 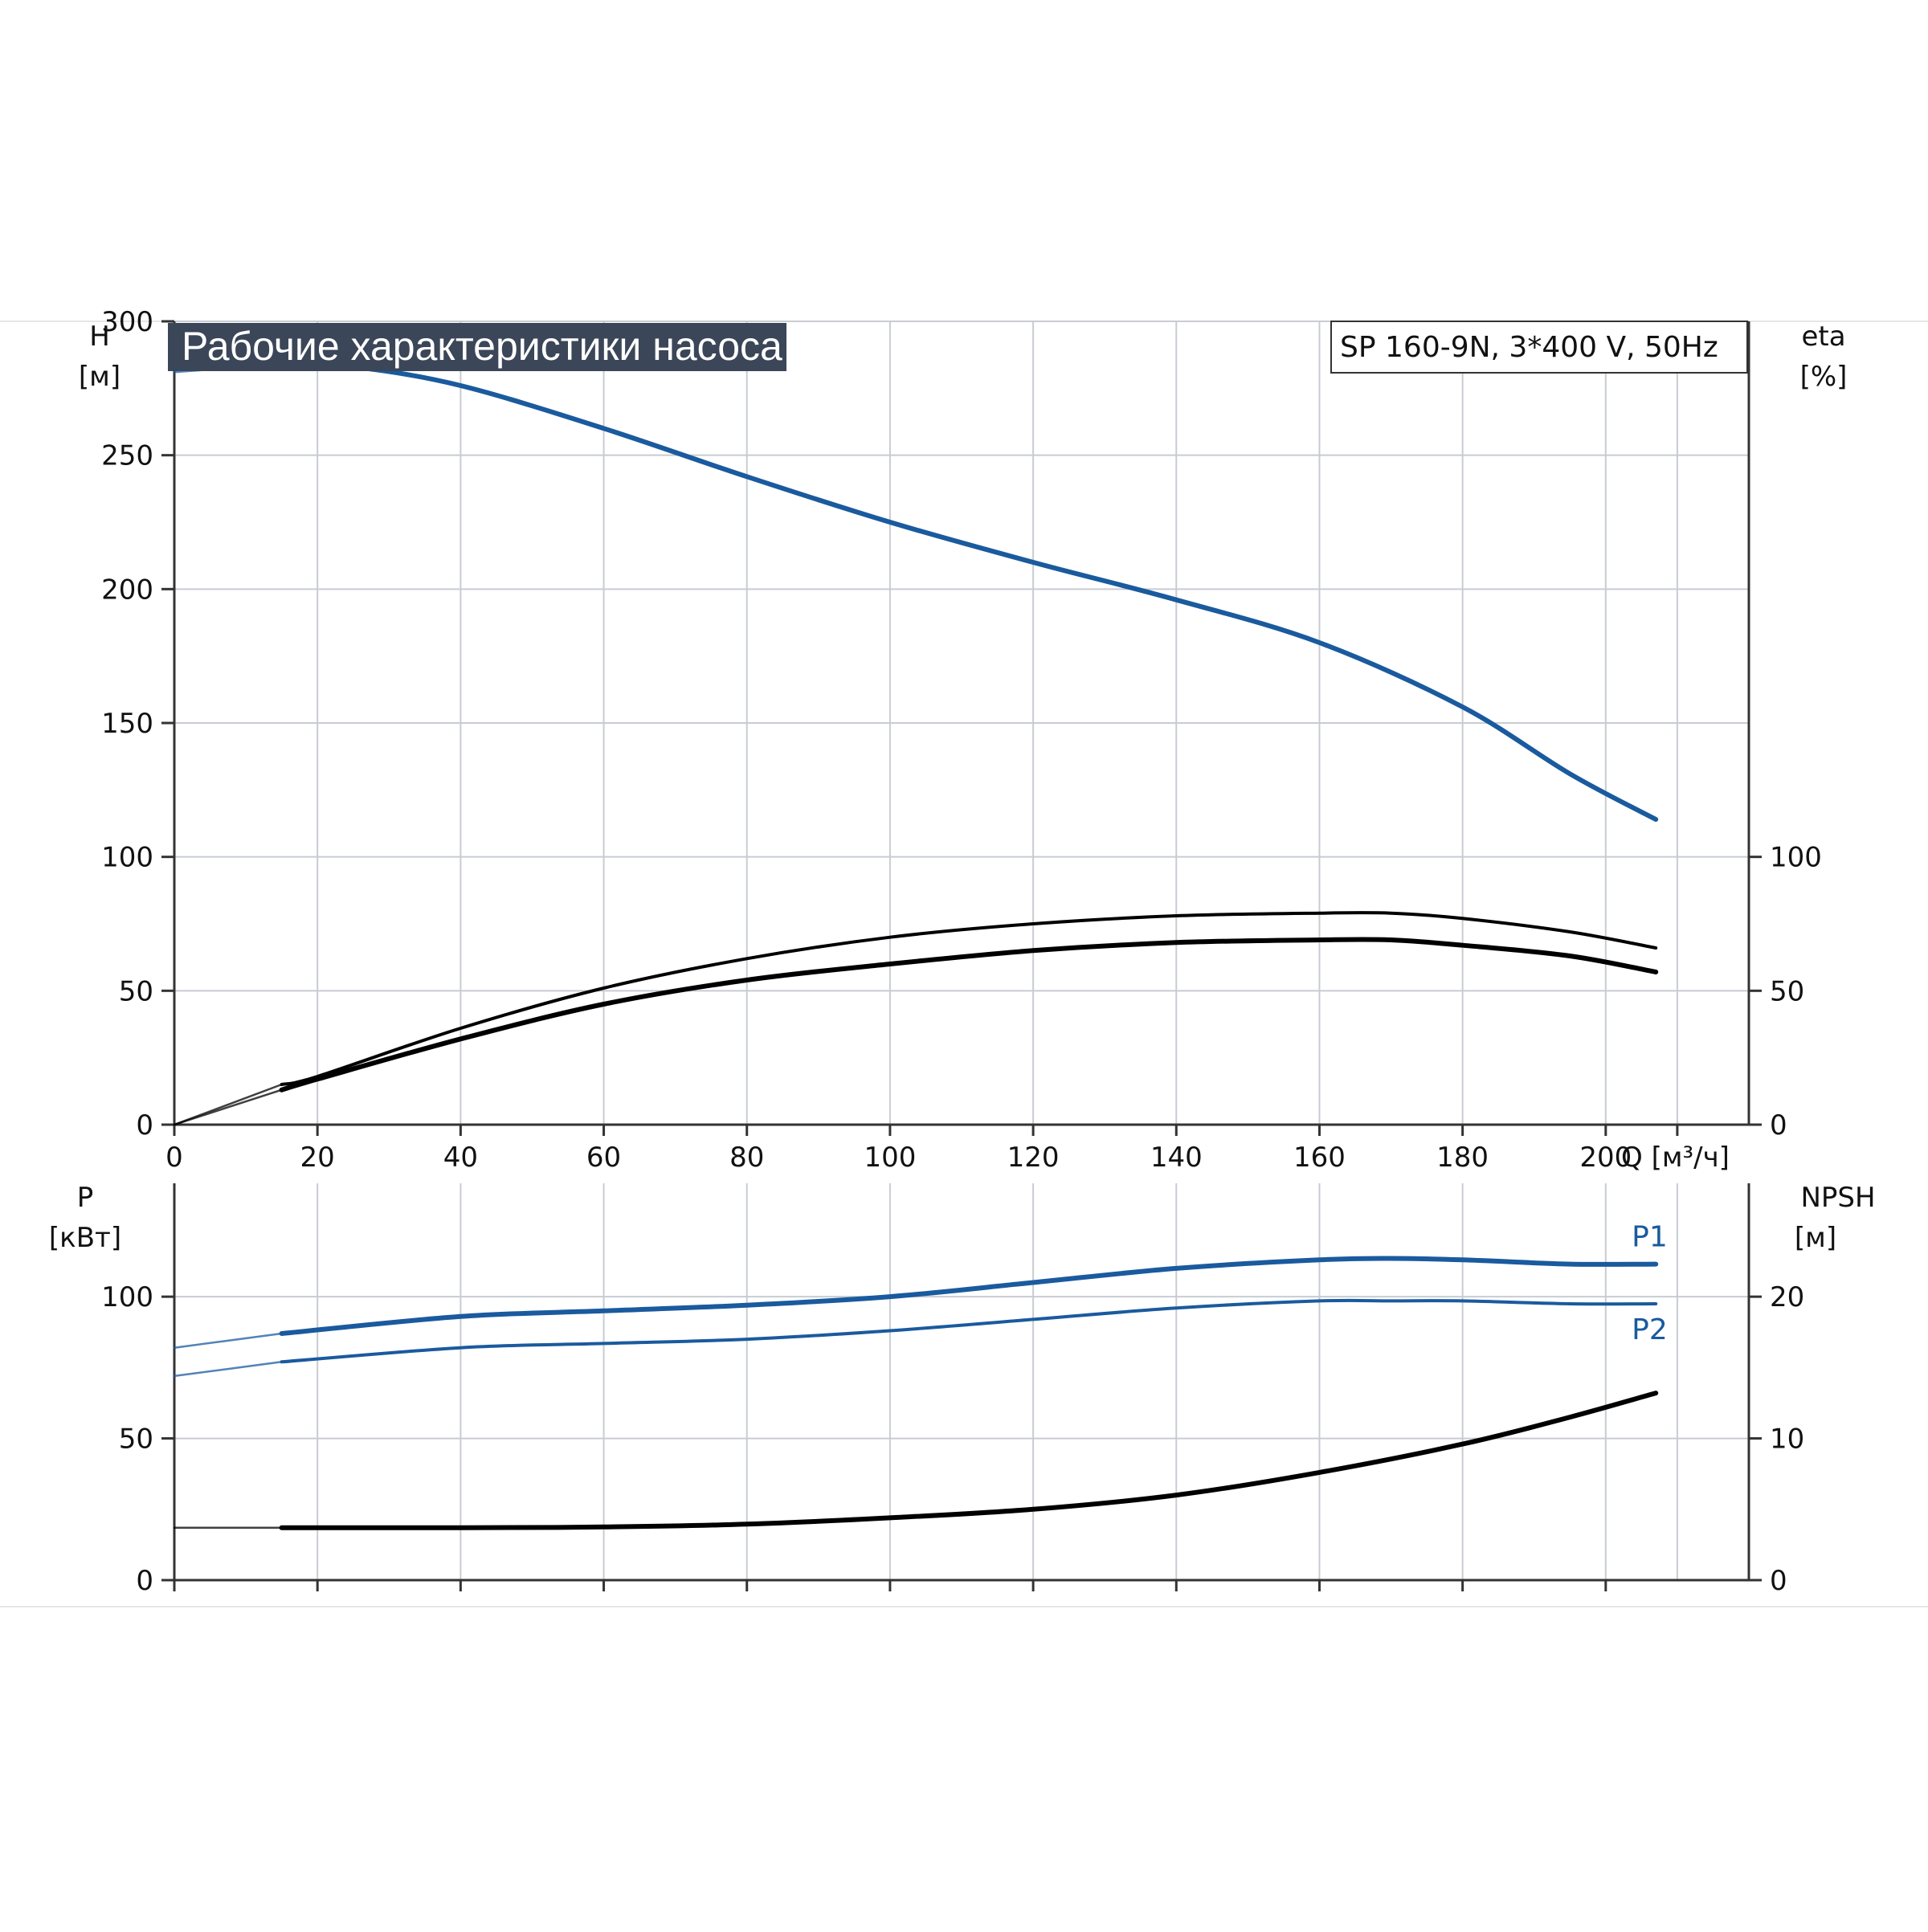 I want to click on y-left-label-2-bottom: [кВт], so click(x=85, y=1238).